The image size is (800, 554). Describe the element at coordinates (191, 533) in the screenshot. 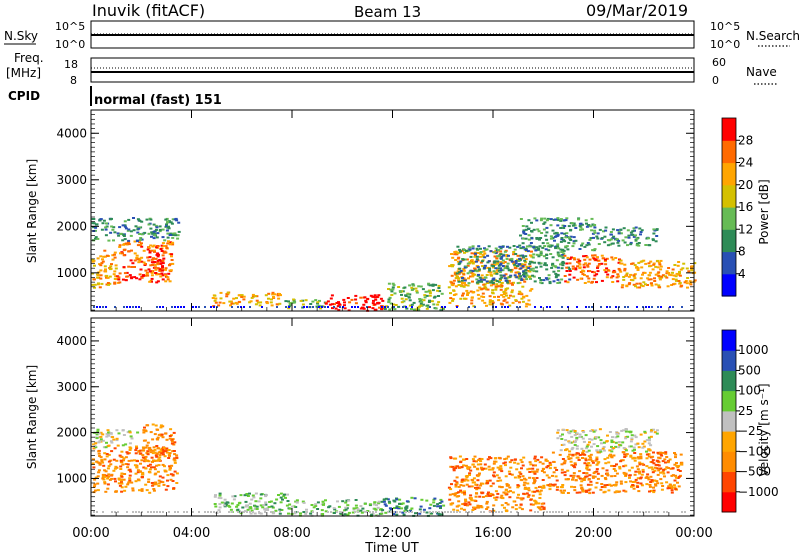

I see `time-tick-label: 04:00` at that location.